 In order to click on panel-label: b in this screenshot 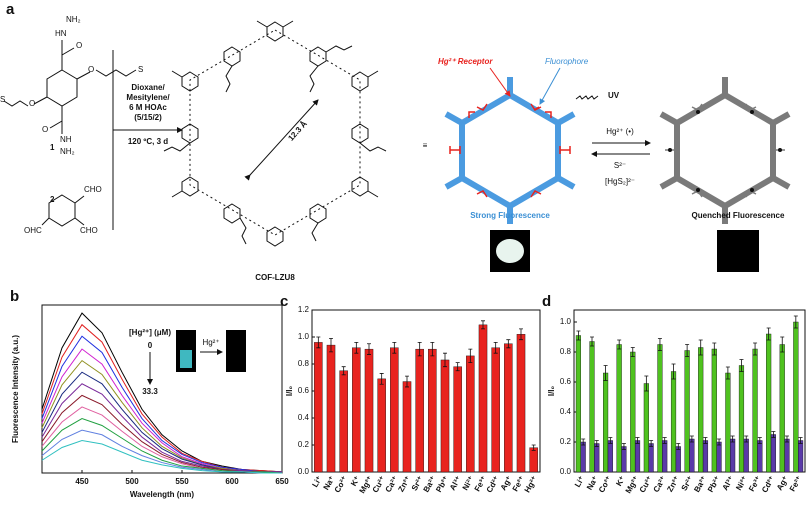, I will do `click(14, 296)`.